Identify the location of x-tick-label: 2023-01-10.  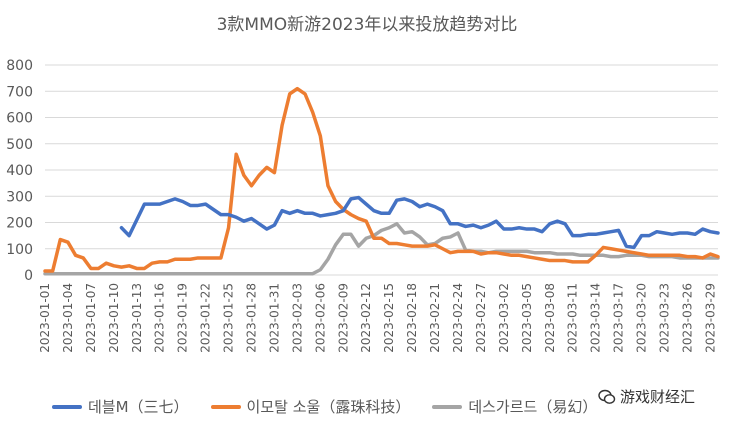
(114, 318).